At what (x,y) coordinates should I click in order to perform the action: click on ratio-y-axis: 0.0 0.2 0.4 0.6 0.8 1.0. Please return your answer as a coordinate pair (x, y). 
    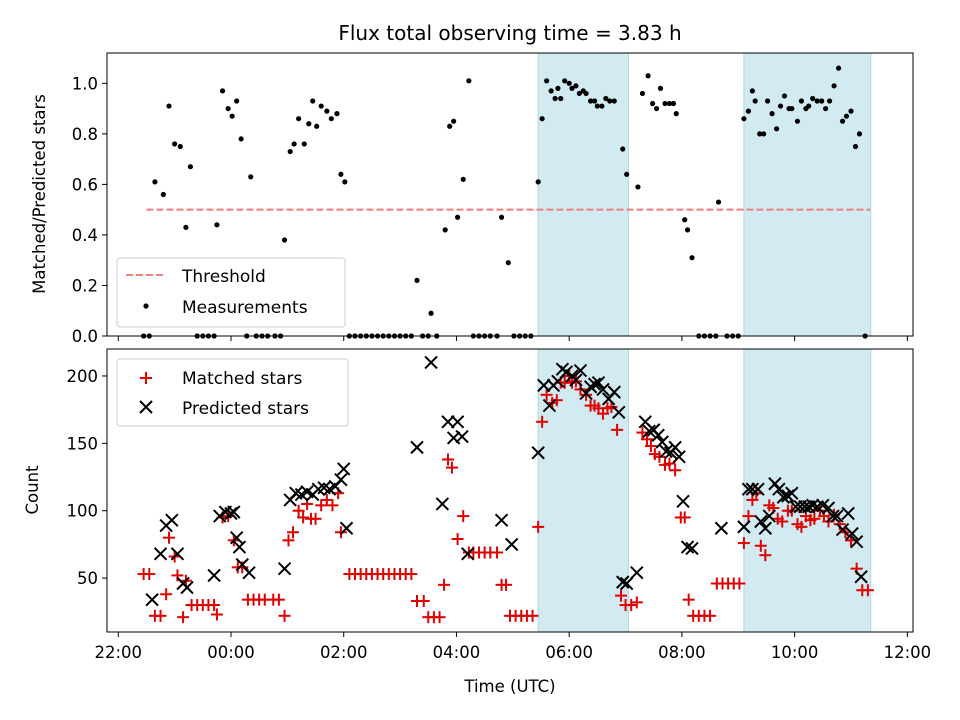
    Looking at the image, I should click on (89, 210).